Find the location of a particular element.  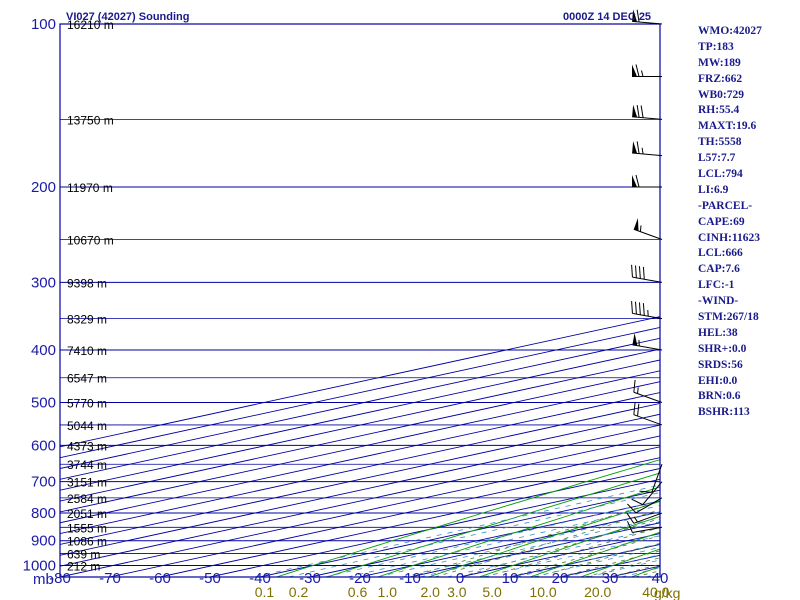

index-item: TH:5558 is located at coordinates (720, 142).